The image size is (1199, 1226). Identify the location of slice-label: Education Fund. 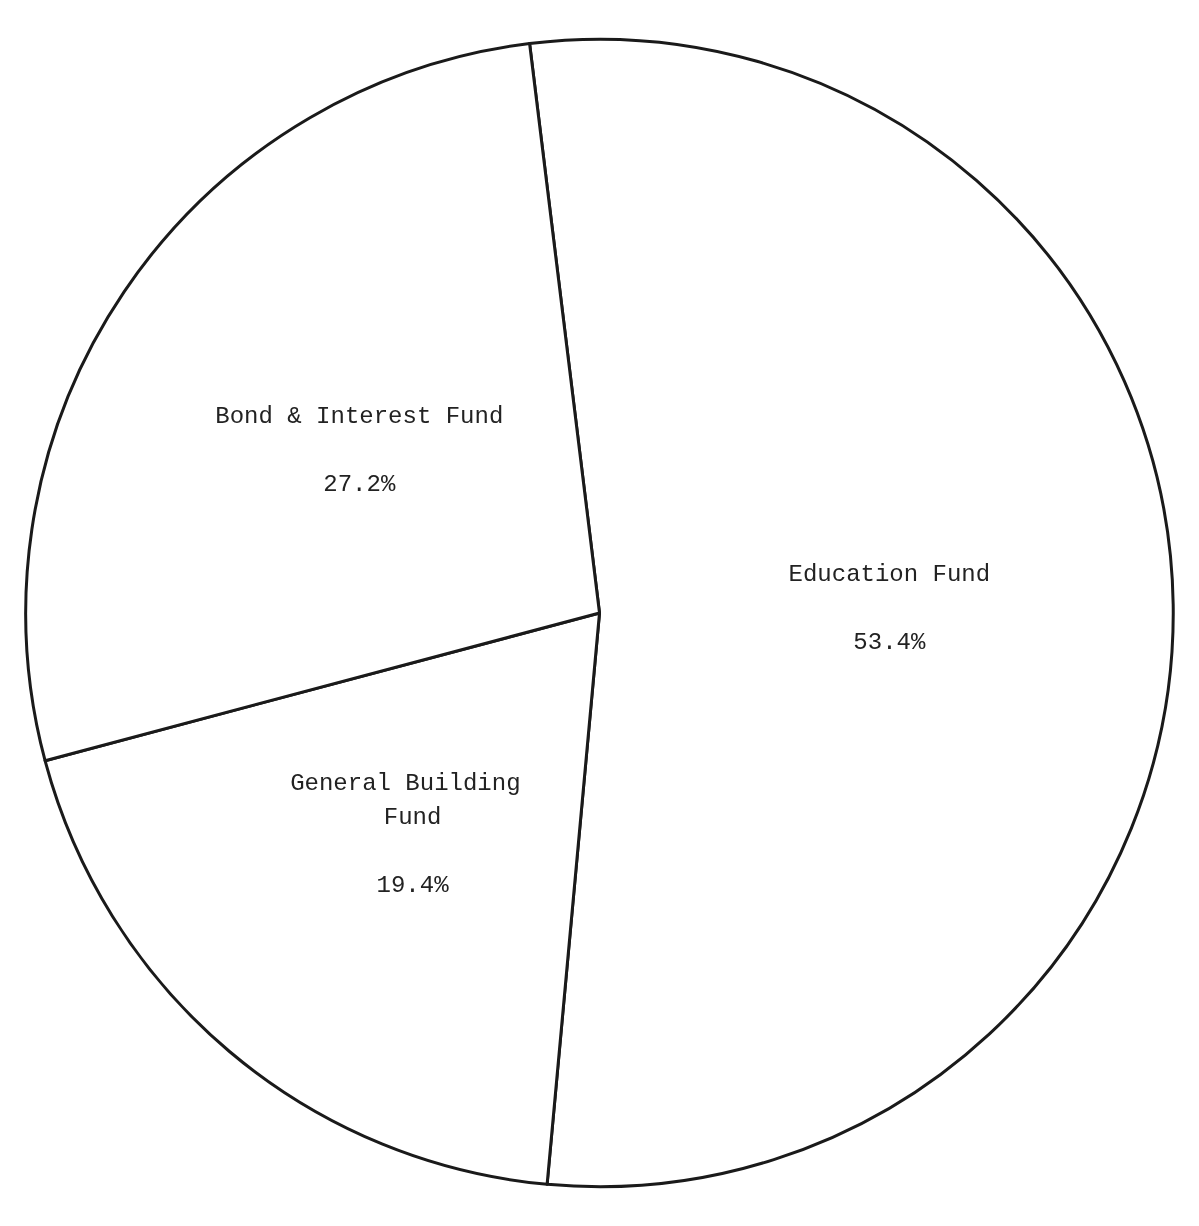
(889, 575).